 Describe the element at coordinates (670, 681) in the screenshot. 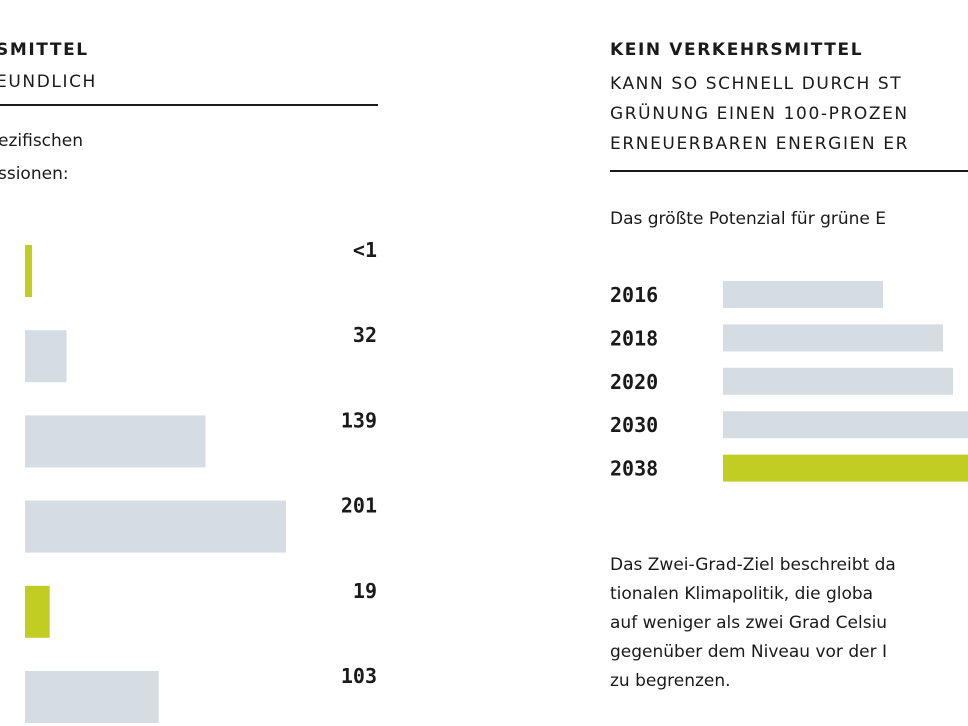

I see `right-paragraph-line-5: zu begrenzen.` at that location.